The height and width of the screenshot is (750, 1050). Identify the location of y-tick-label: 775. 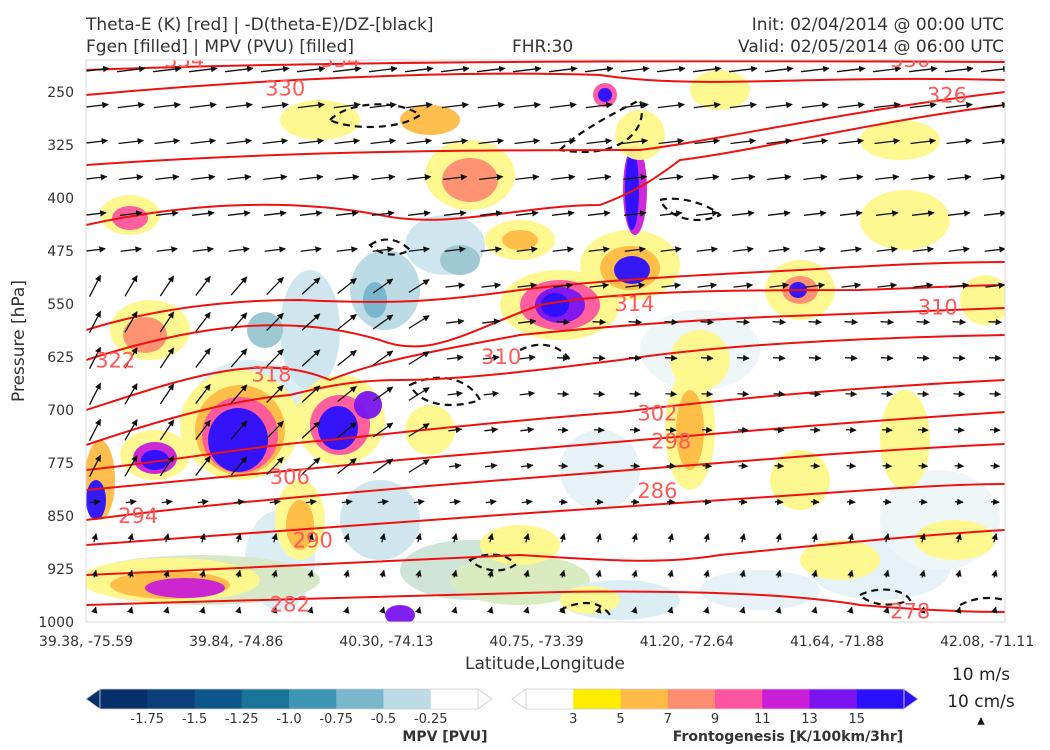
(60, 464).